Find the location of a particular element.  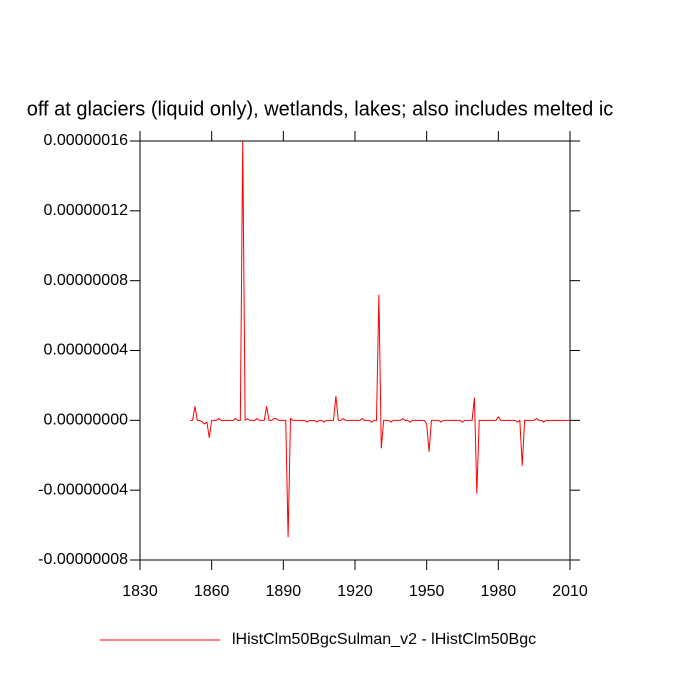

y-tick-label: -0.00000008 is located at coordinates (83, 559).